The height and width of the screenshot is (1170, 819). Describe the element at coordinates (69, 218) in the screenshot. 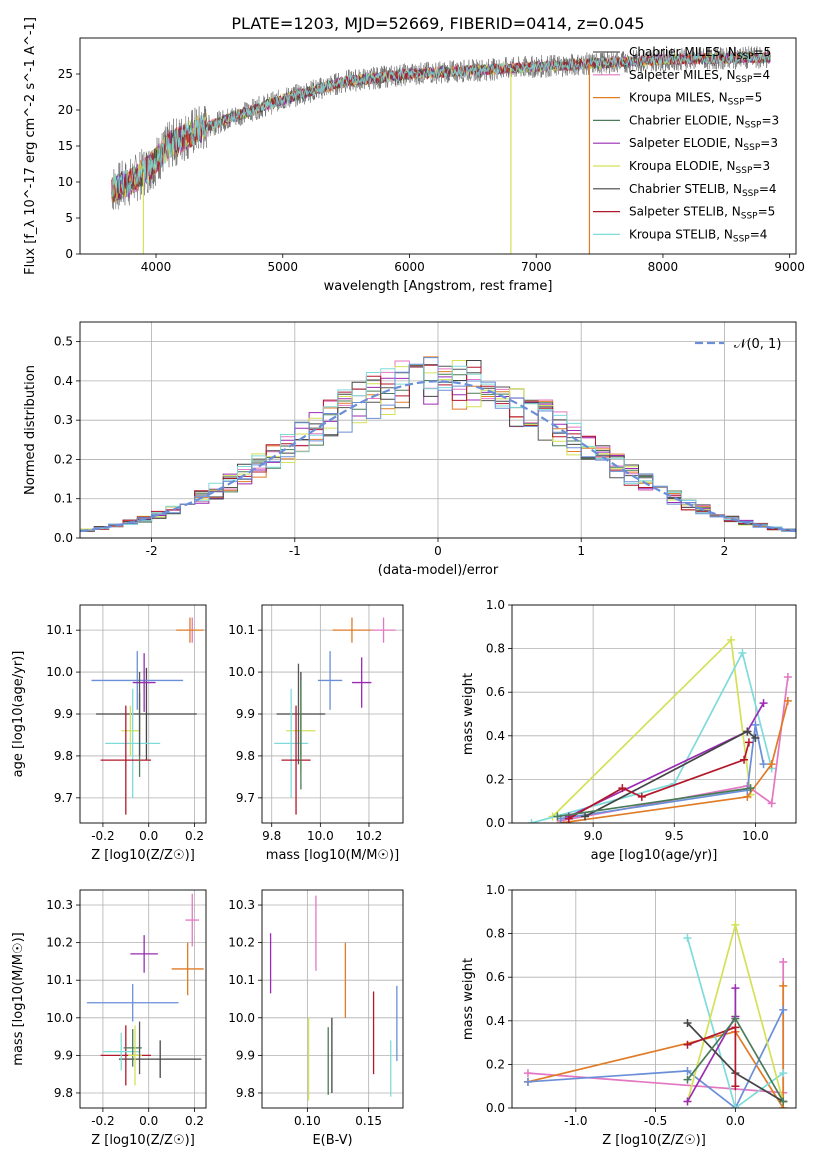

I see `y-tick-label: 5` at that location.